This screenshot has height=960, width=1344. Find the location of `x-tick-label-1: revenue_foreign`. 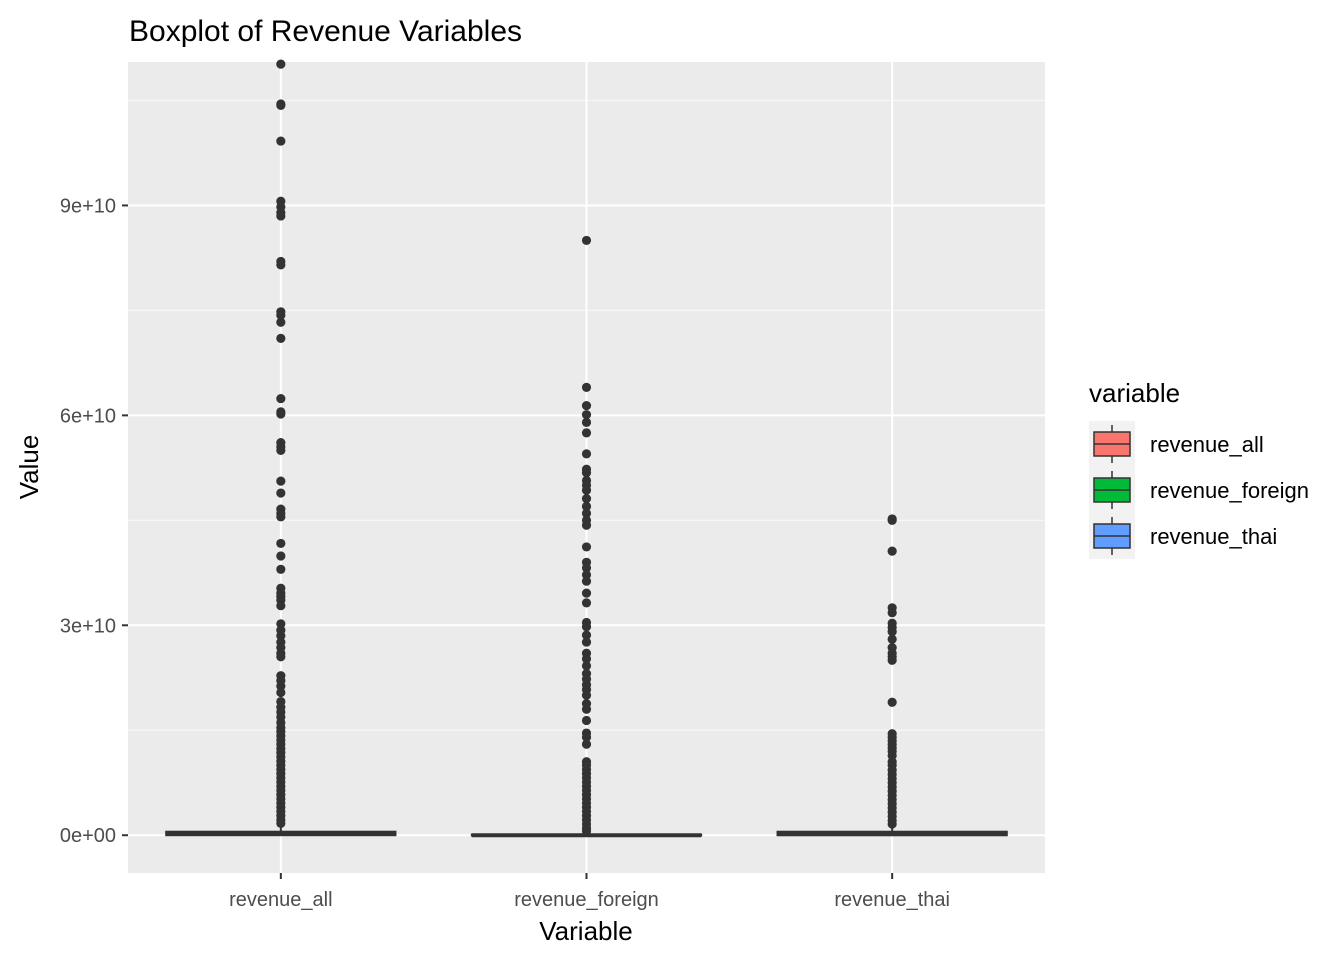

x-tick-label-1: revenue_foreign is located at coordinates (586, 900).